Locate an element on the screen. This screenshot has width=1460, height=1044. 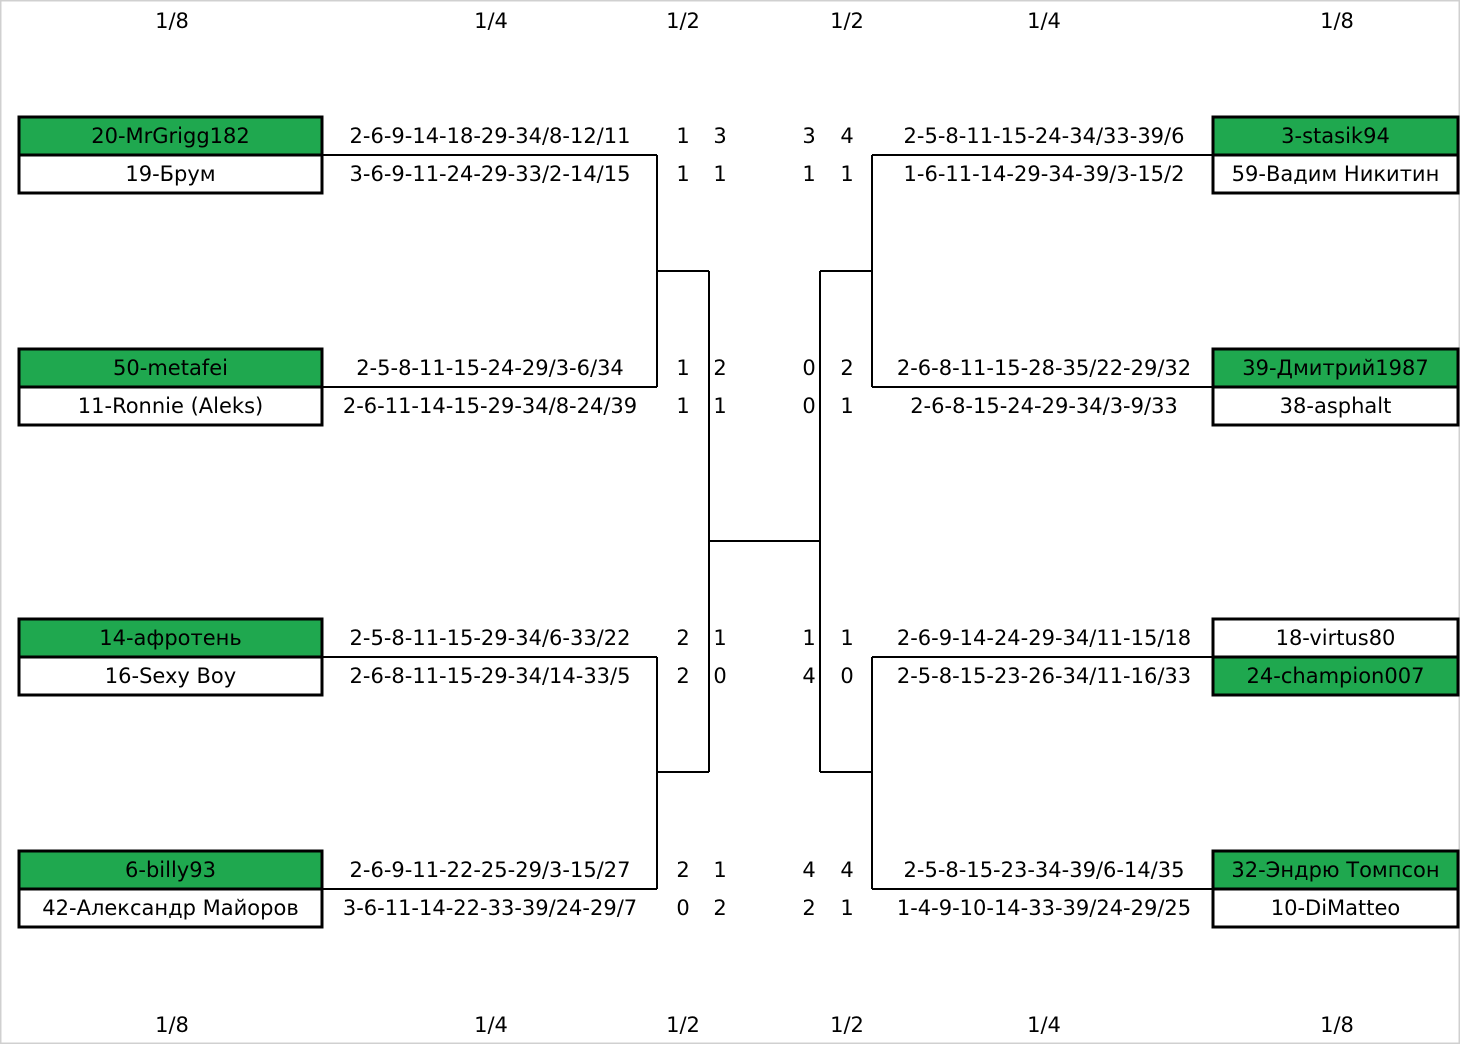
prediction-sequence: 2-6-8-15-24-29-34/3-9/33 is located at coordinates (1044, 406).